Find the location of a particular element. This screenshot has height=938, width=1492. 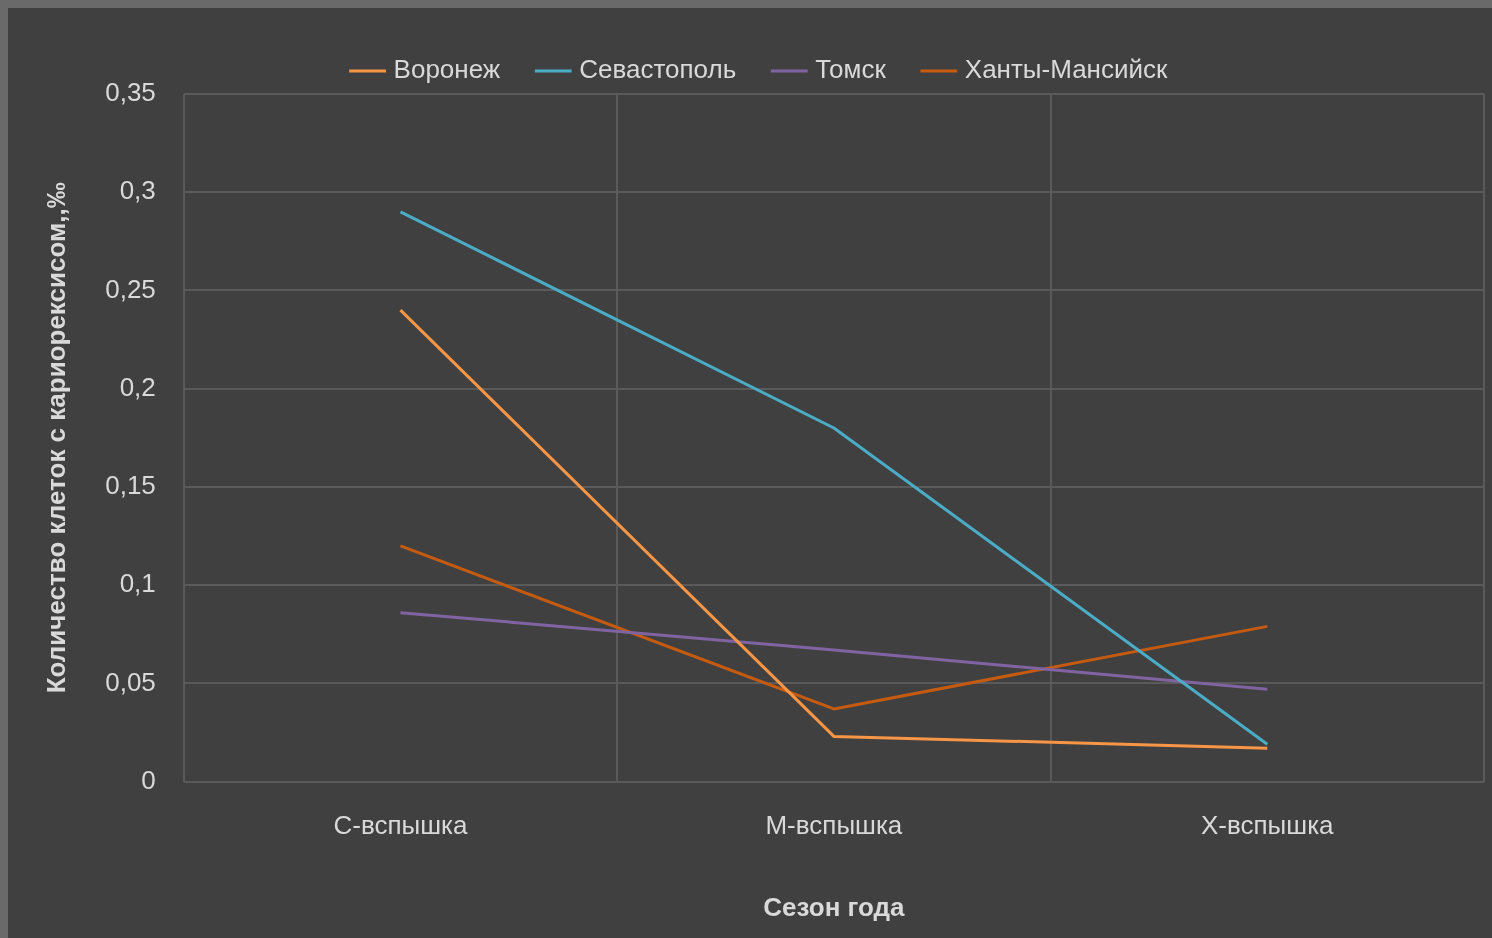

y-tick-label: 0,25 is located at coordinates (130, 288).